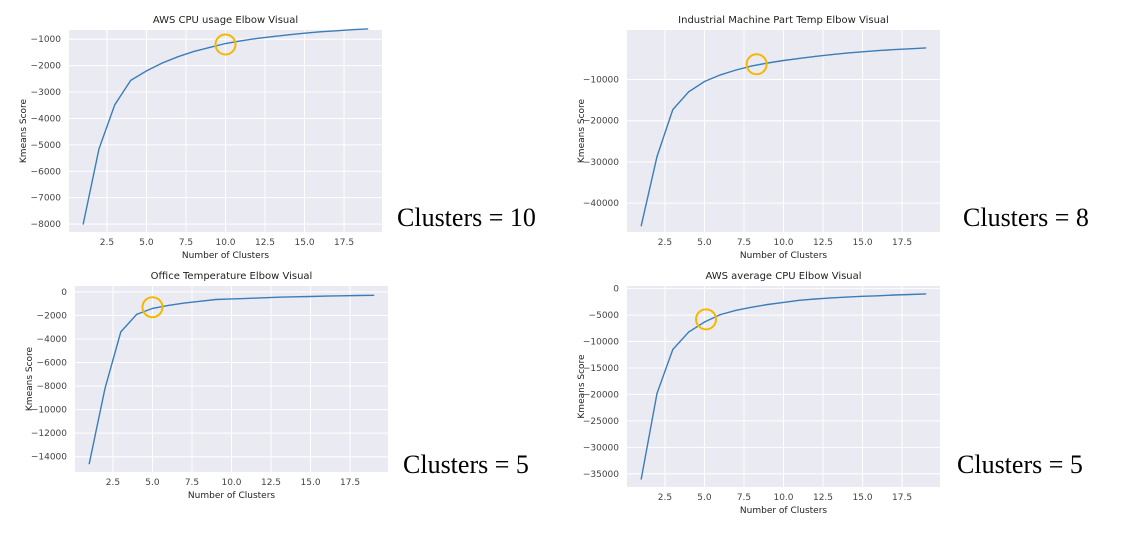  I want to click on y-tick-label: −10000, so click(49, 411).